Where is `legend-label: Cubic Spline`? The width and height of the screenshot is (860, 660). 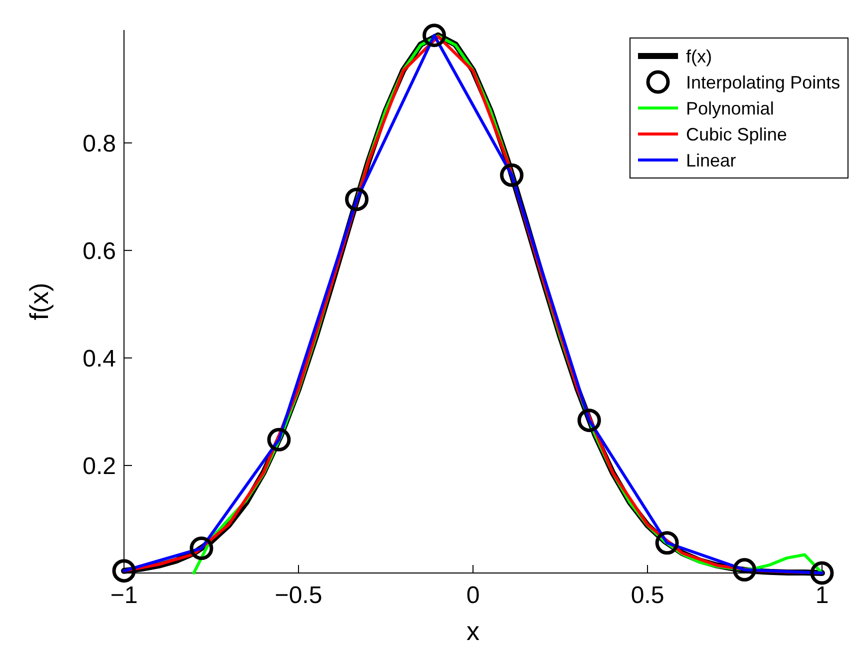
legend-label: Cubic Spline is located at coordinates (737, 134).